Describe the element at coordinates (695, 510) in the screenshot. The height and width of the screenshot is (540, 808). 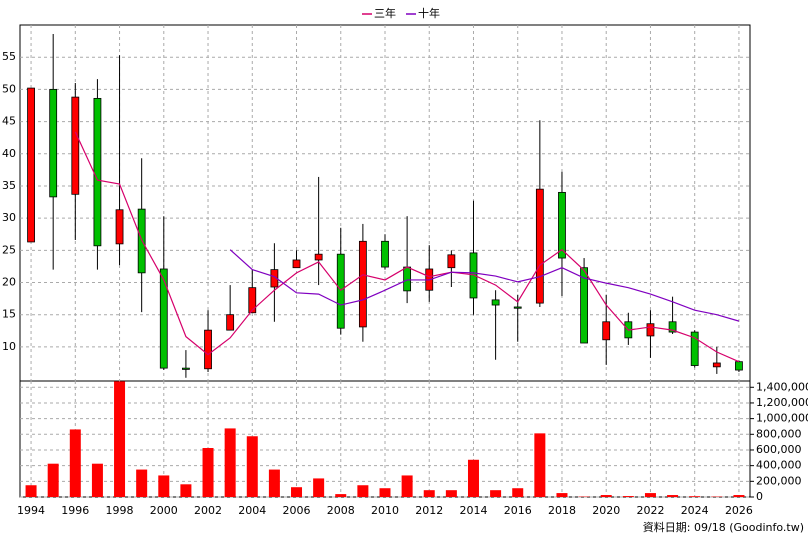
I see `x-tick-label: 2024` at that location.